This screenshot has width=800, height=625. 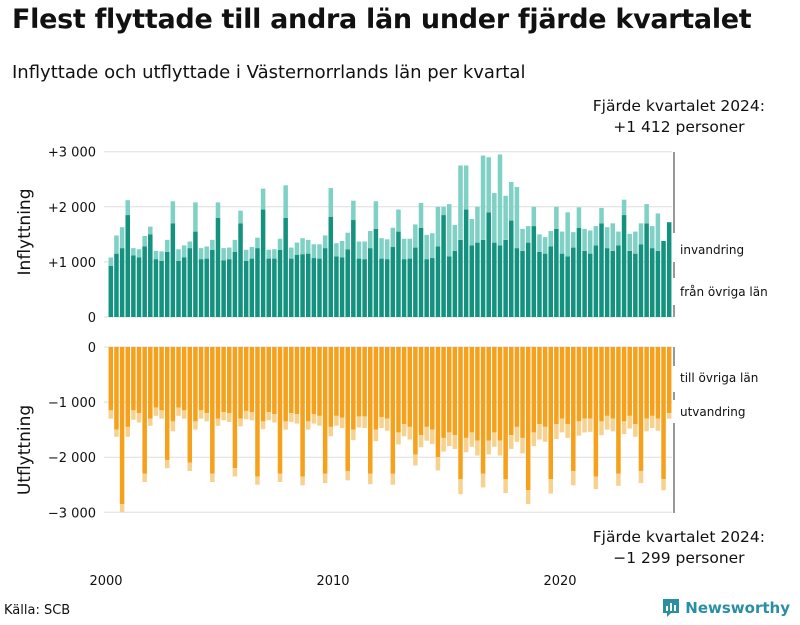 I want to click on bottom-summary: Fjärde kvartalet 2024: −1 299 personer, so click(x=679, y=548).